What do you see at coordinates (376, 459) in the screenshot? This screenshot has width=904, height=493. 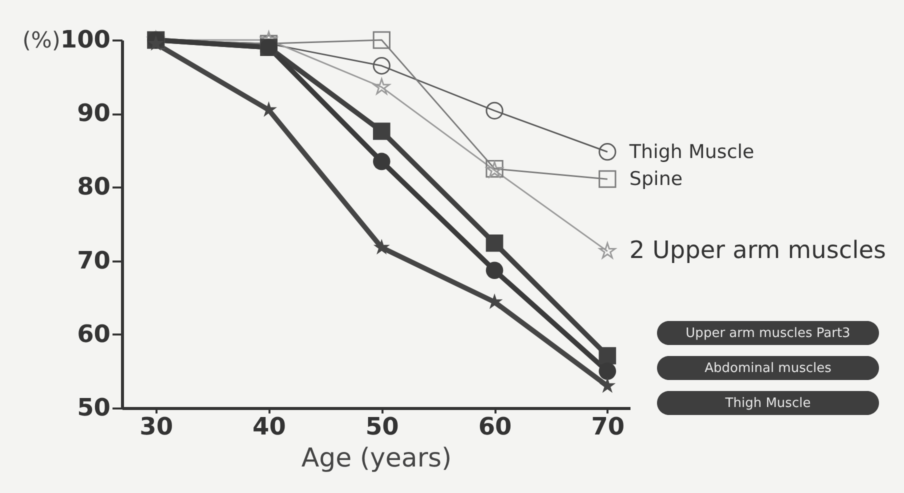 I see `x-axis-title: Age (years)` at bounding box center [376, 459].